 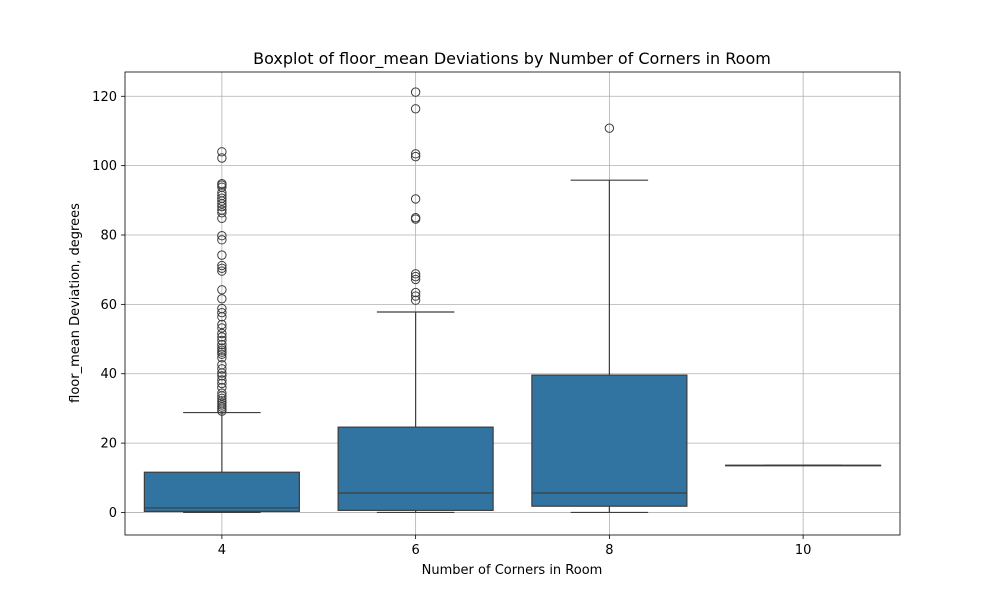 I want to click on y-axis-label: floor_mean Deviation, degrees, so click(x=75, y=303).